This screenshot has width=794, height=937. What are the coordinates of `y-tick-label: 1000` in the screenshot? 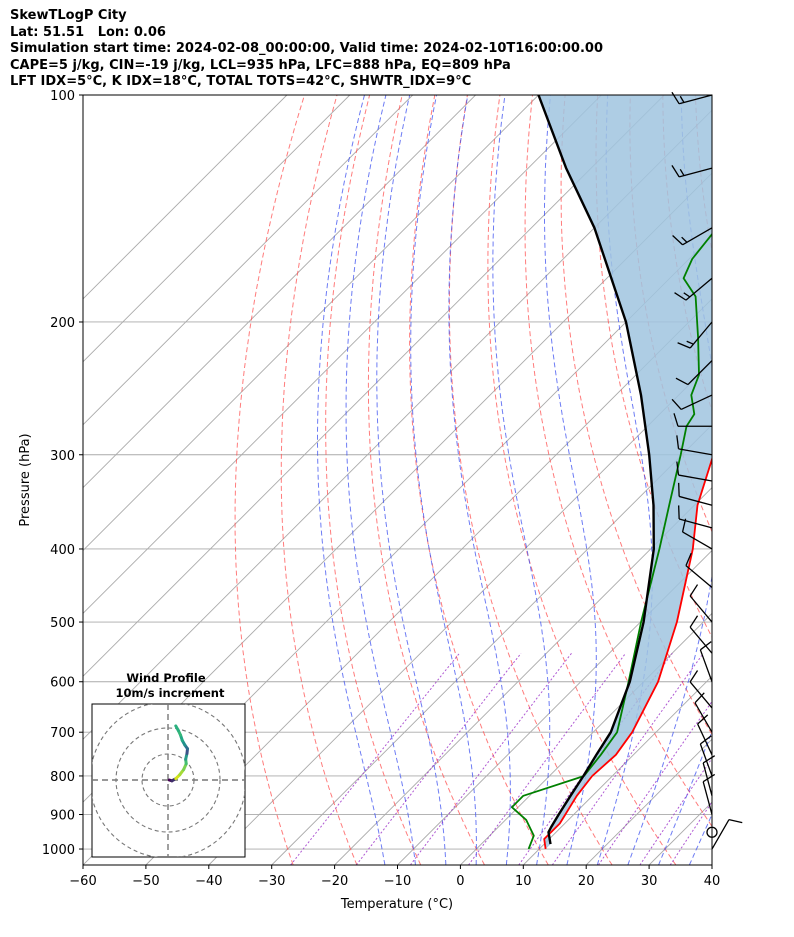 It's located at (58, 850).